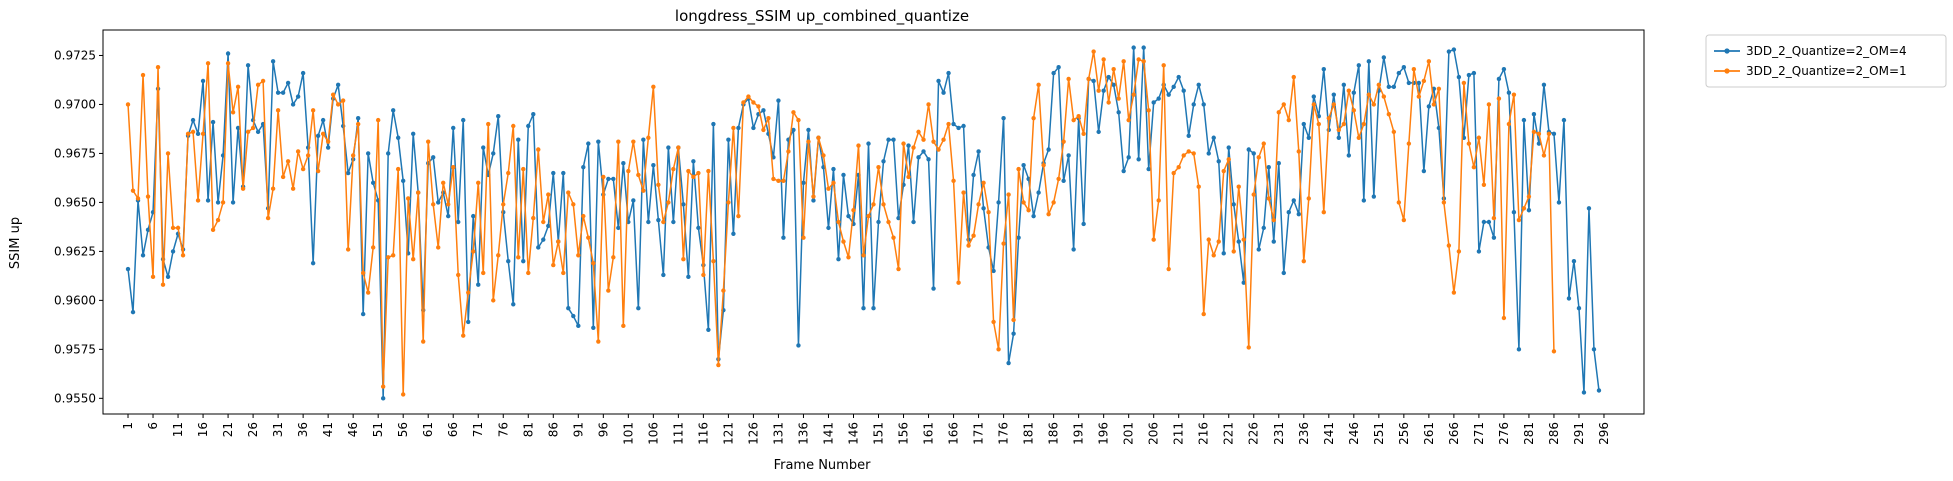 Image resolution: width=1953 pixels, height=481 pixels. What do you see at coordinates (253, 429) in the screenshot?
I see `x-tick-label: 26` at bounding box center [253, 429].